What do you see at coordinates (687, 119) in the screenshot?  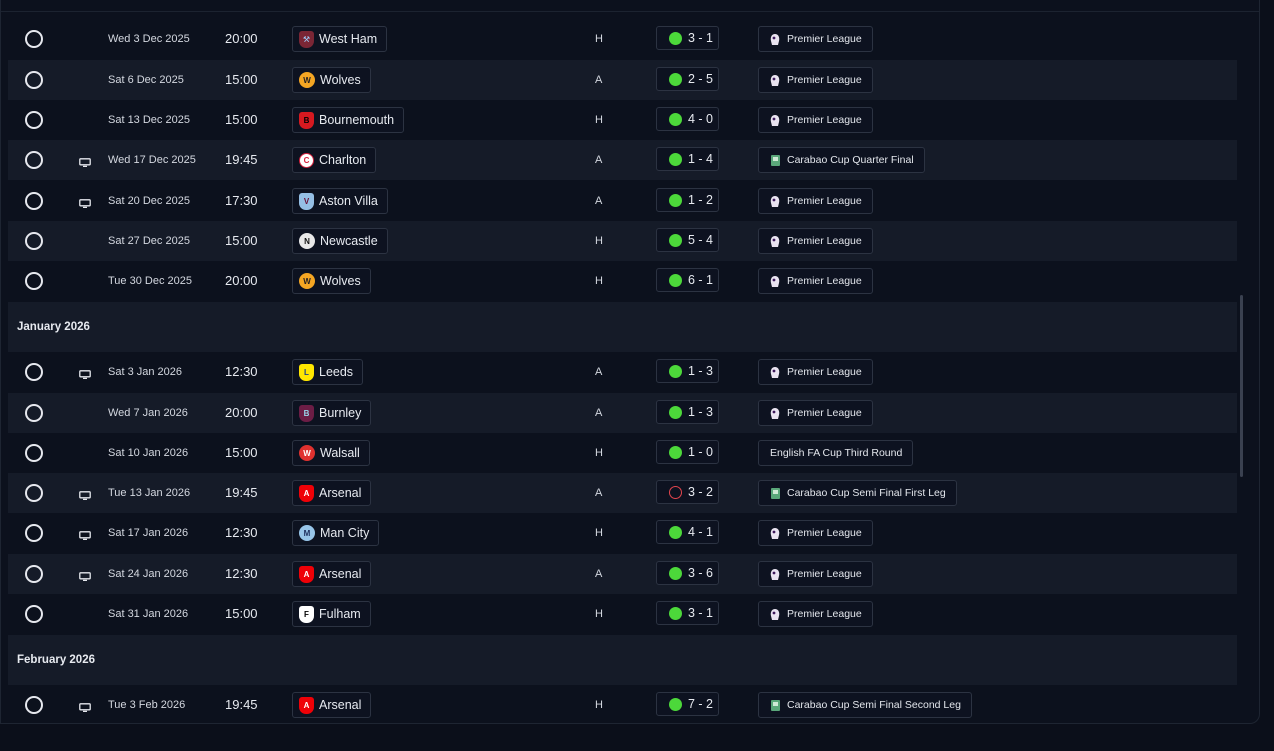 I see `result-chip: 4 - 0` at bounding box center [687, 119].